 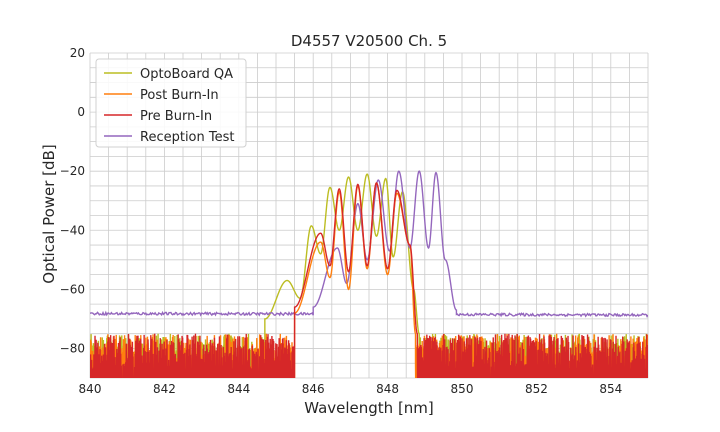 I want to click on x-tick-label: 852, so click(x=536, y=389).